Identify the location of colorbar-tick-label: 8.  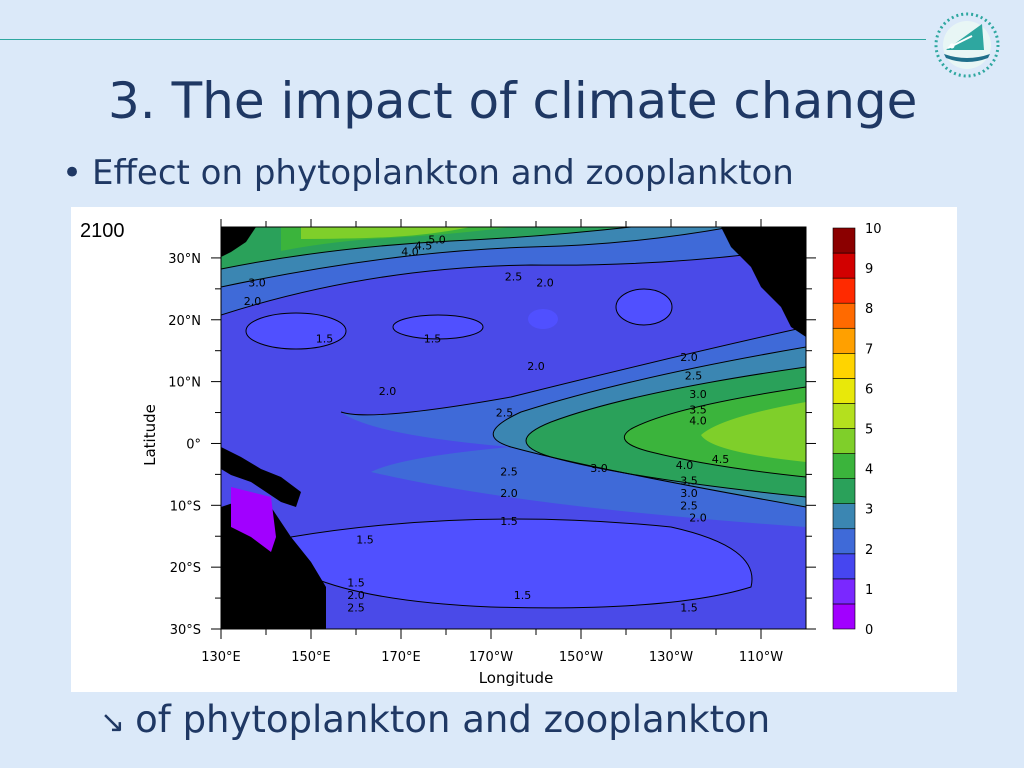
(869, 309).